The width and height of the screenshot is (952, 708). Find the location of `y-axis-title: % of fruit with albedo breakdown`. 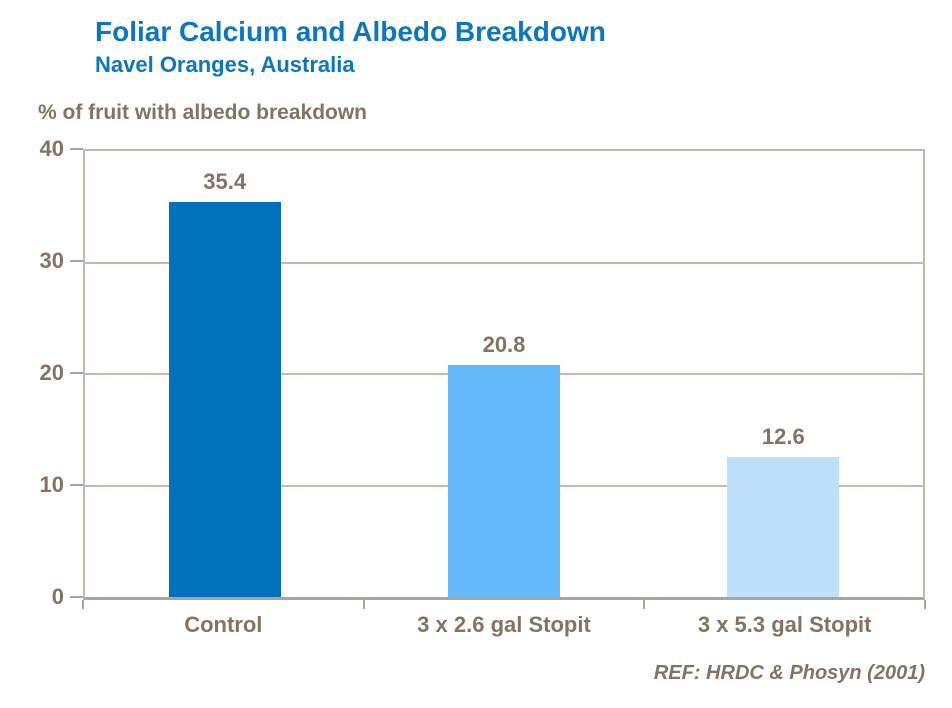

y-axis-title: % of fruit with albedo breakdown is located at coordinates (203, 112).